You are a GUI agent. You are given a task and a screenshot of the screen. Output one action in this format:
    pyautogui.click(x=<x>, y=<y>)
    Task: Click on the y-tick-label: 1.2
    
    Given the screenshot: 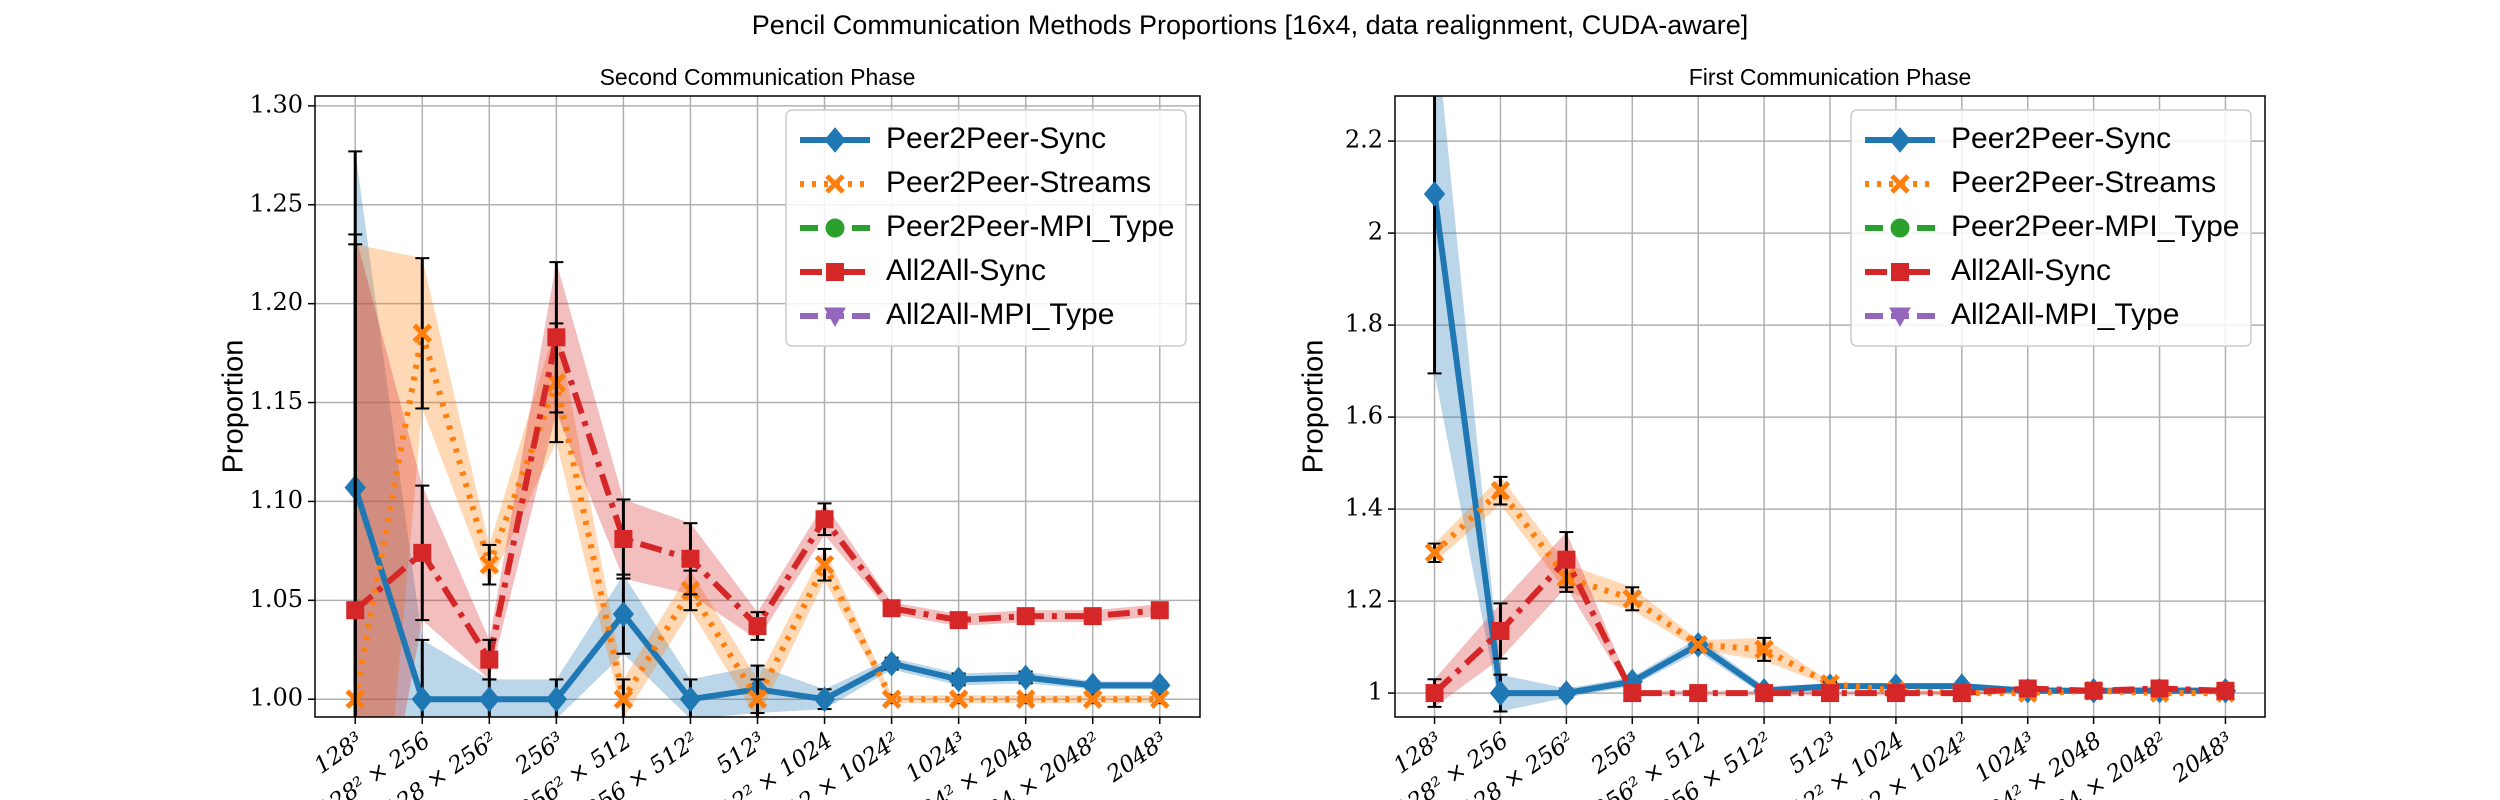 What is the action you would take?
    pyautogui.click(x=1364, y=600)
    